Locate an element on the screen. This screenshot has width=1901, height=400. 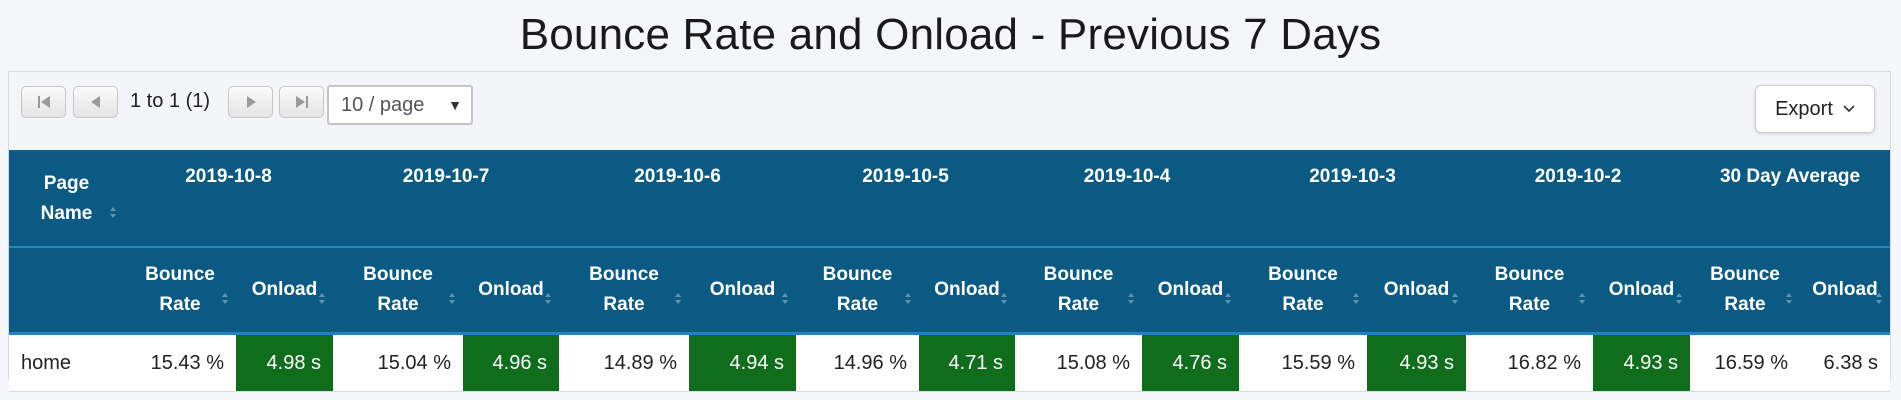
onload-cell: 4.71 s is located at coordinates (967, 362).